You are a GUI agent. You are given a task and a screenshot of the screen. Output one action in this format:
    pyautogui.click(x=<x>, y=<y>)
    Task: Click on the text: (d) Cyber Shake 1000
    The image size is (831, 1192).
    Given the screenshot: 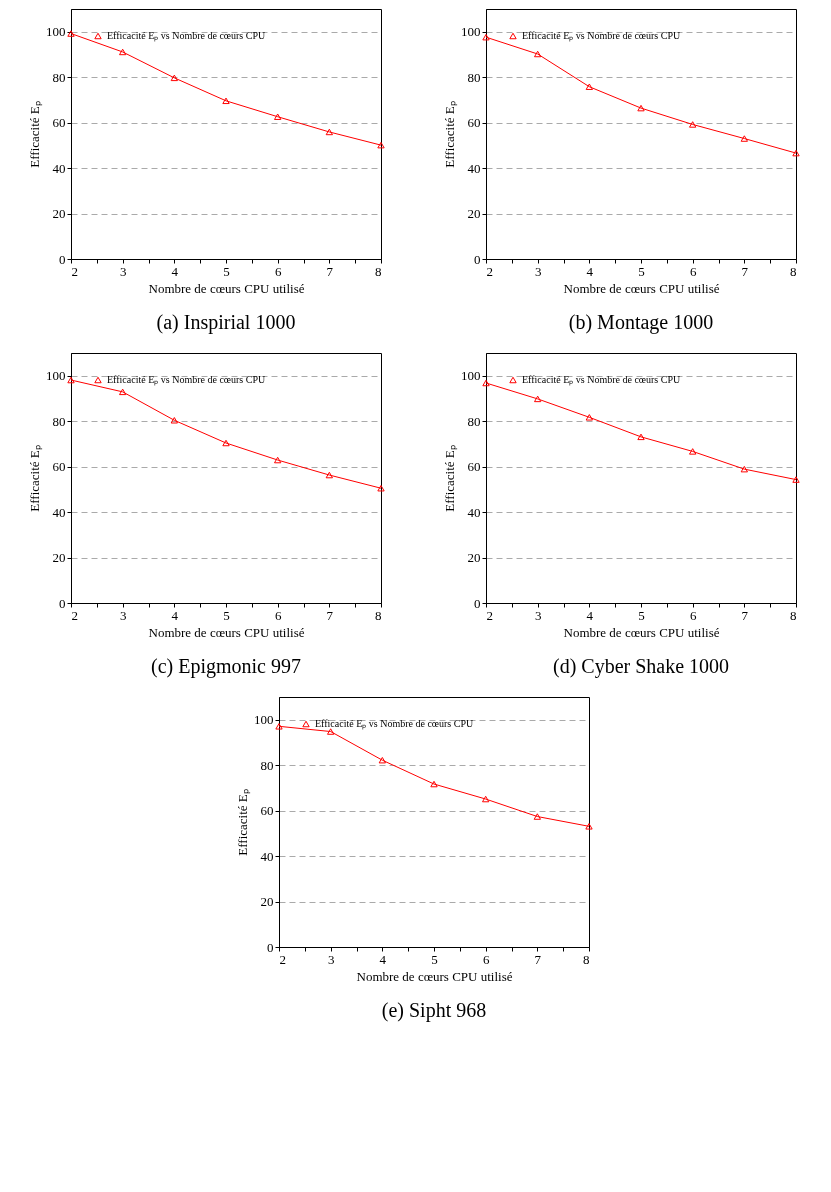 What is the action you would take?
    pyautogui.click(x=641, y=666)
    